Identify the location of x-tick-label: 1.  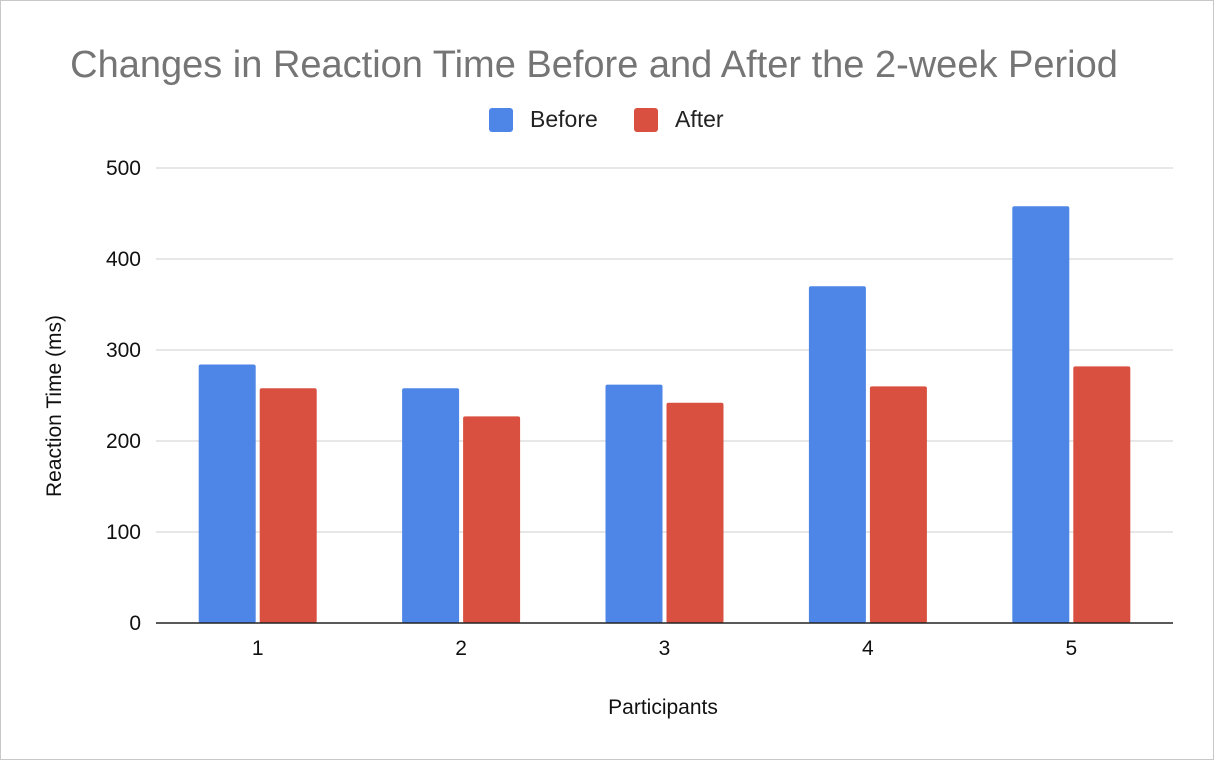
(258, 648).